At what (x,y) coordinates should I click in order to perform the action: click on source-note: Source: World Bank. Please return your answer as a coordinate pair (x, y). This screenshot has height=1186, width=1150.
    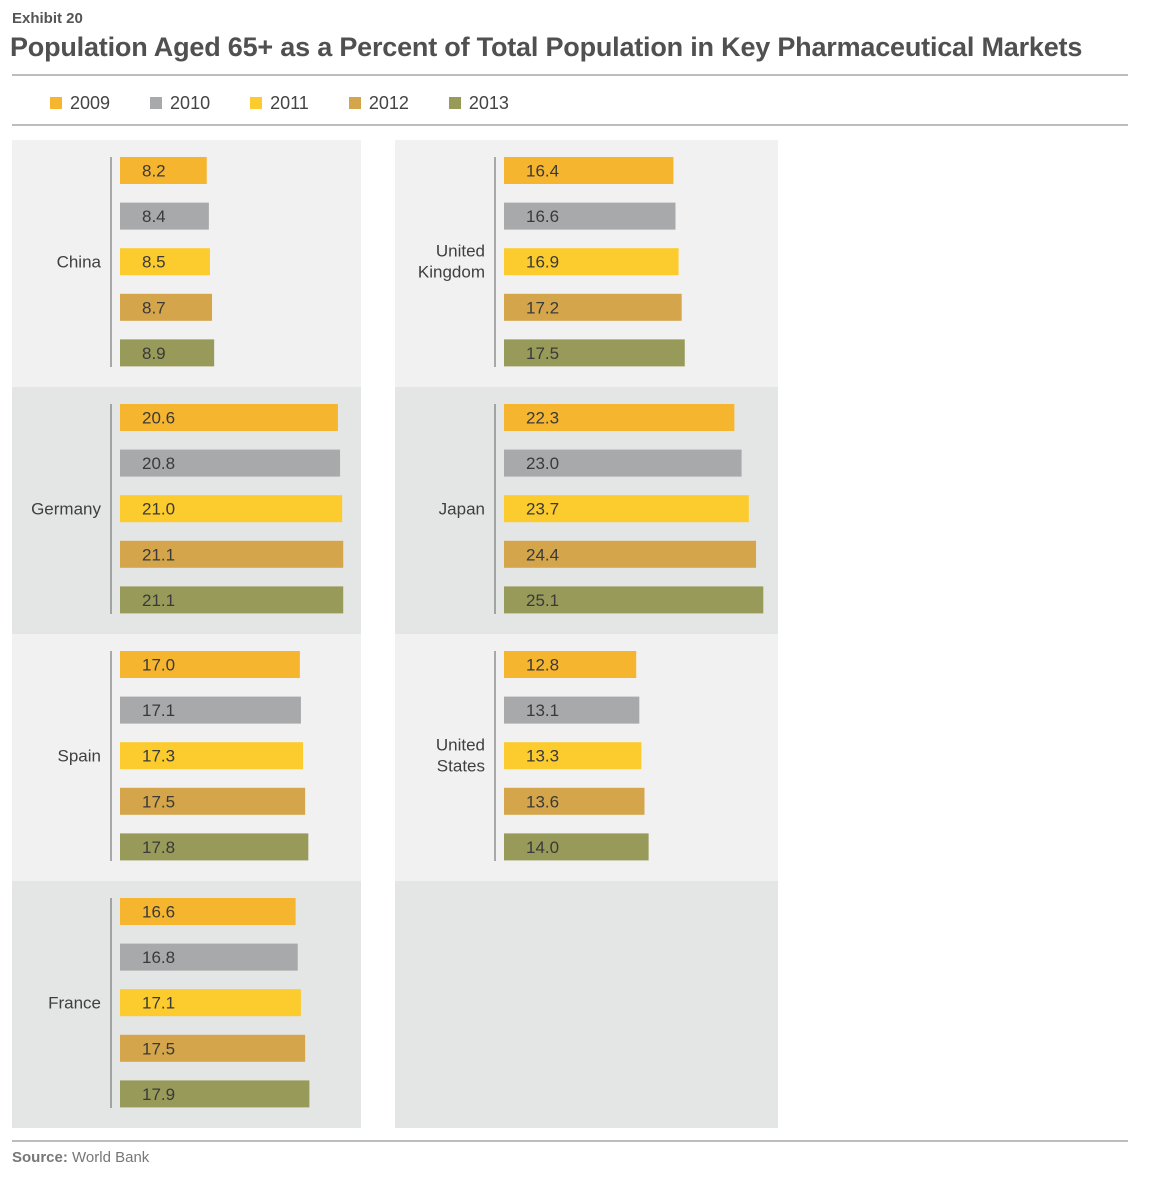
    Looking at the image, I should click on (80, 1157).